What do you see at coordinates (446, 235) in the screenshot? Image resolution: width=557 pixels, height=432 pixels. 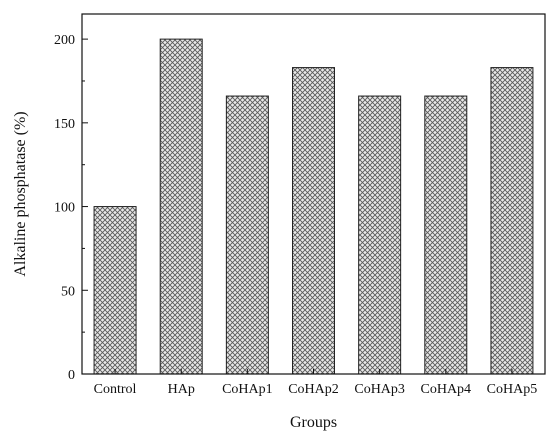 I see `bar-cohap4` at bounding box center [446, 235].